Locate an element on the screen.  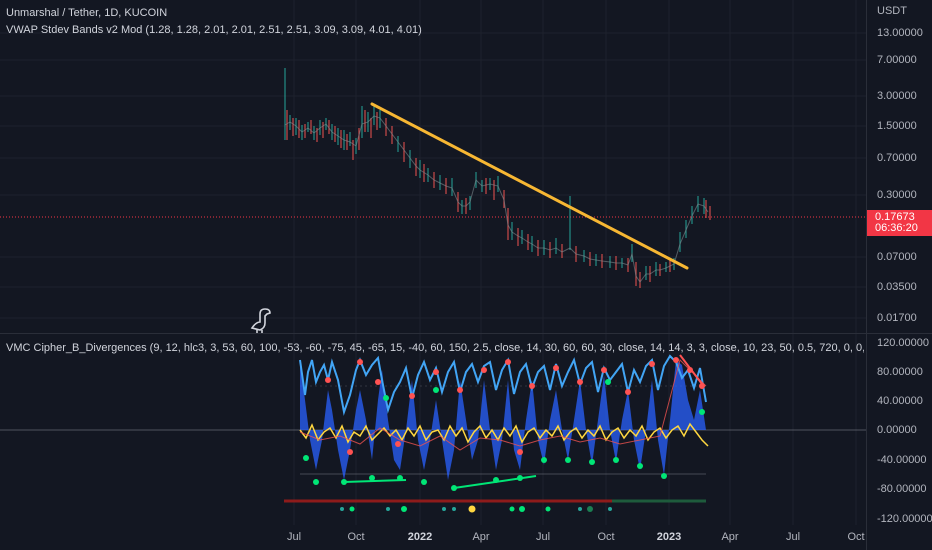
osc-axis-label: -80.00000 is located at coordinates (902, 489).